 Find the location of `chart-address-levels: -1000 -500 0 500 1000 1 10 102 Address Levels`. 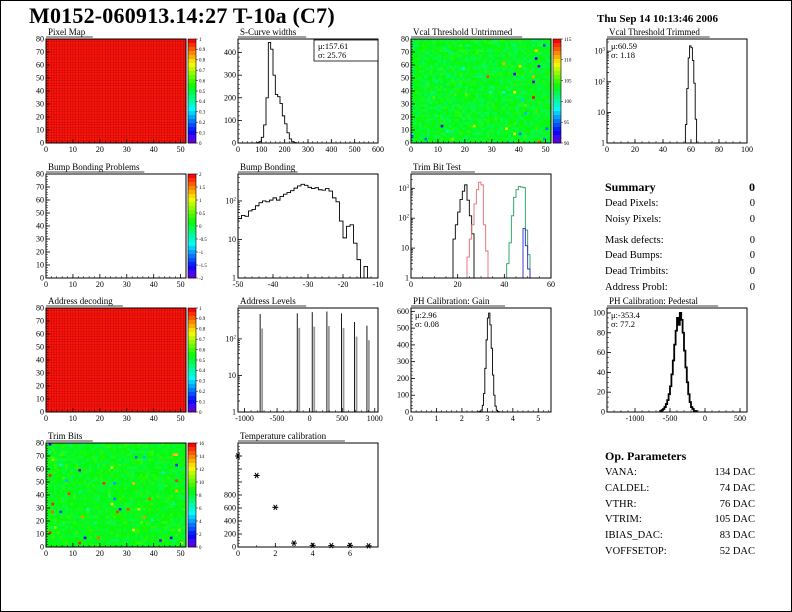

chart-address-levels: -1000 -500 0 500 1000 1 10 102 Address Levels is located at coordinates (314, 363).